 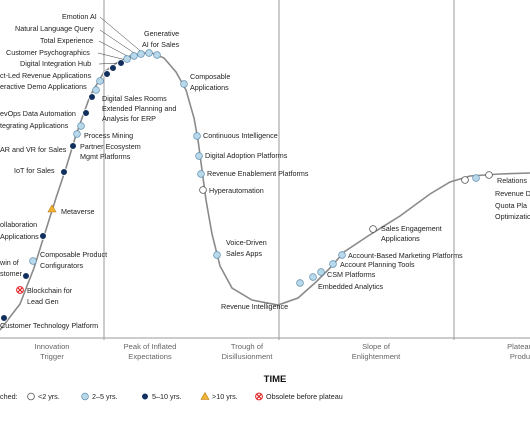 What do you see at coordinates (64, 172) in the screenshot?
I see `marker-iot-for-sales` at bounding box center [64, 172].